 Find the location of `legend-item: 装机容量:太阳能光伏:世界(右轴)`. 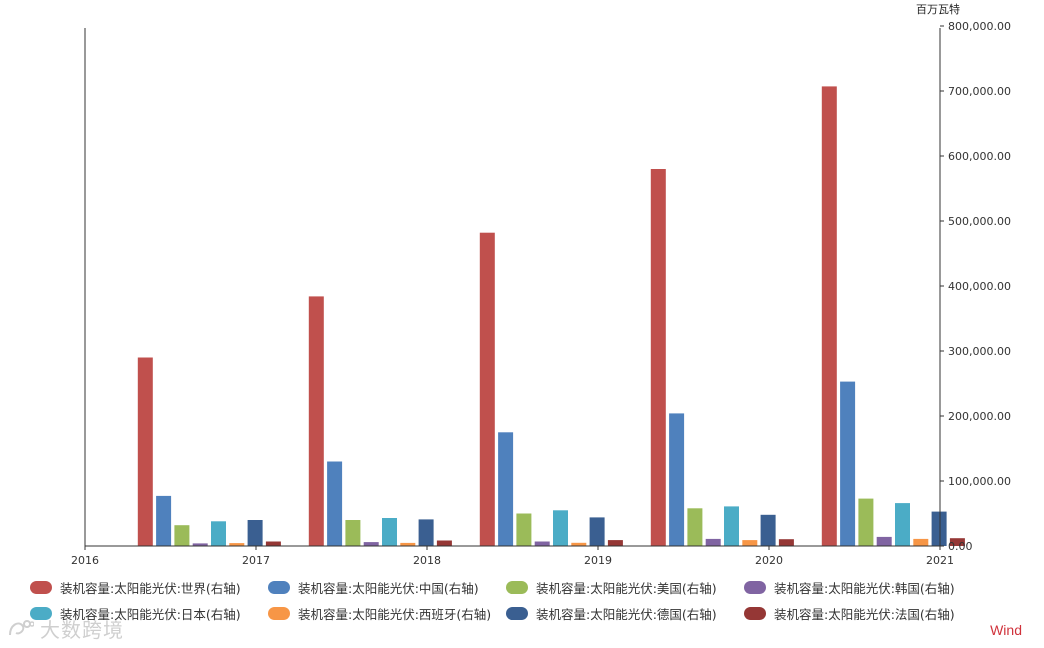

legend-item: 装机容量:太阳能光伏:世界(右轴) is located at coordinates (149, 587).